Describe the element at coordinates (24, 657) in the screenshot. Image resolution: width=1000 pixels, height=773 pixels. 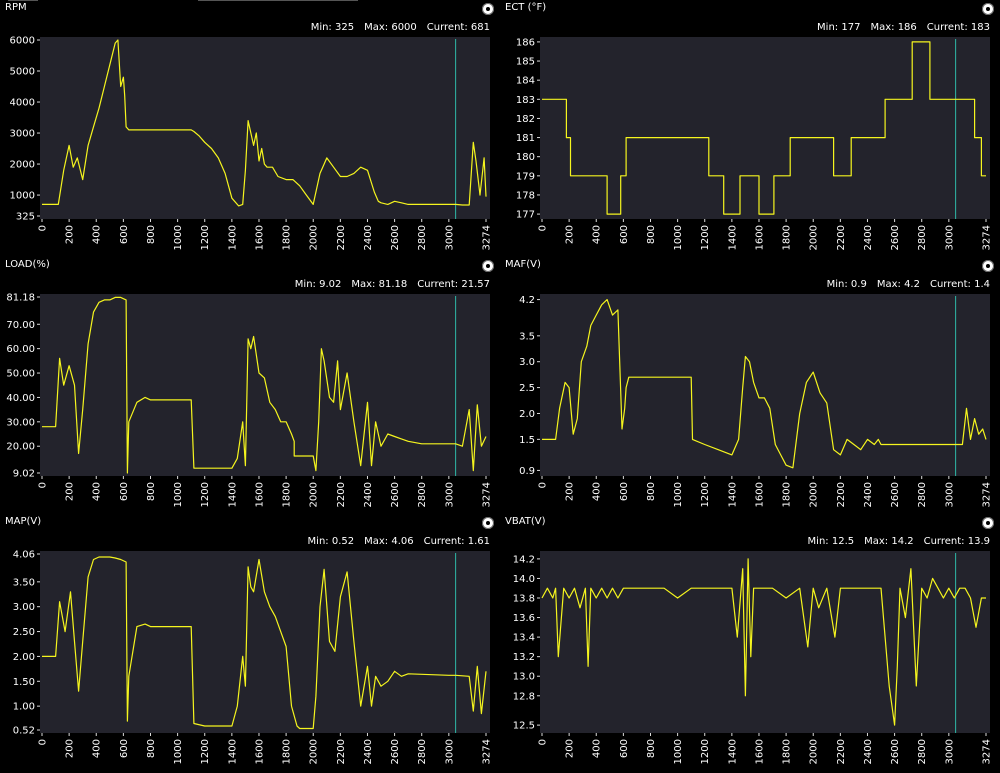
I see `y-tick-label: 2.00` at that location.